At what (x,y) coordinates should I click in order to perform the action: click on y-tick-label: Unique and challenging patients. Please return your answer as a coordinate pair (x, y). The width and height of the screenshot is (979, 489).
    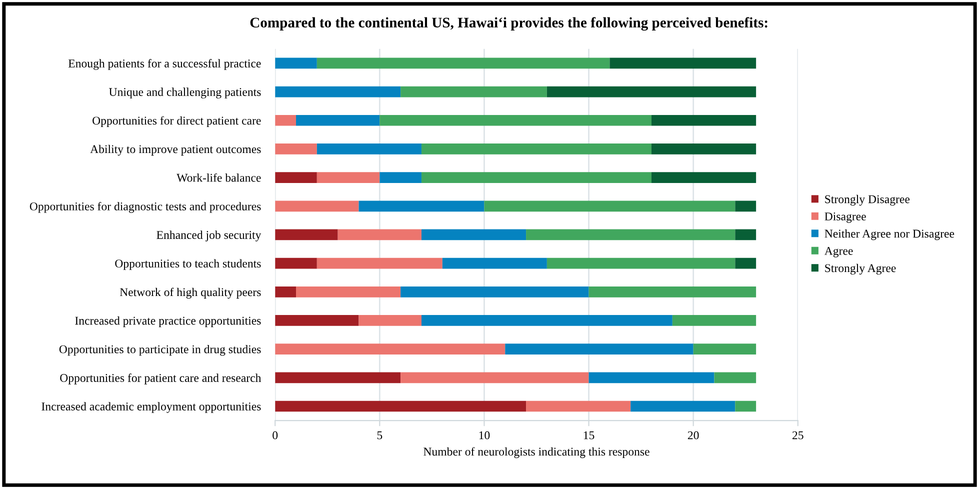
    Looking at the image, I should click on (185, 93).